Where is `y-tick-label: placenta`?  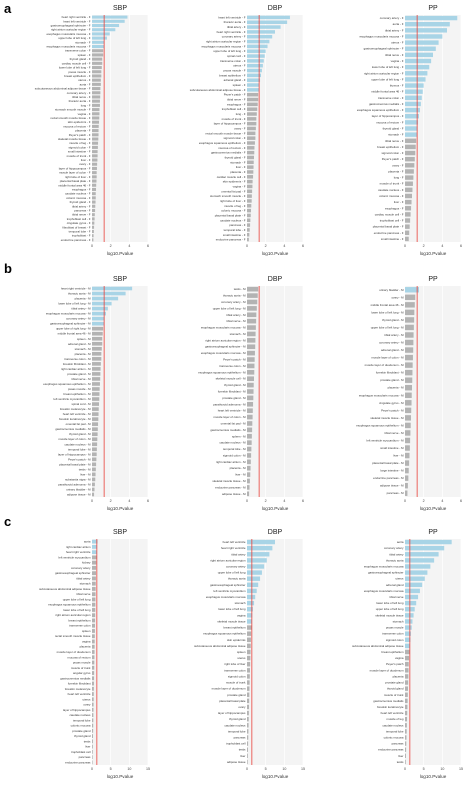
y-tick-label: placenta is located at coordinates (398, 676).